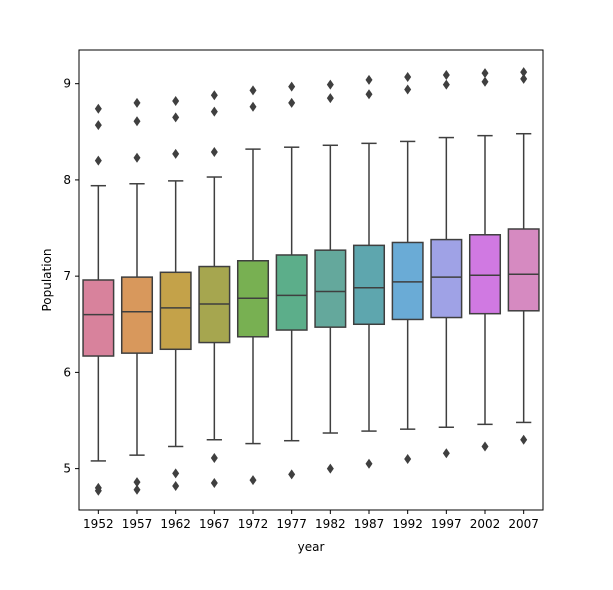 Image resolution: width=613 pixels, height=590 pixels. I want to click on x-tick-label: 1957, so click(137, 524).